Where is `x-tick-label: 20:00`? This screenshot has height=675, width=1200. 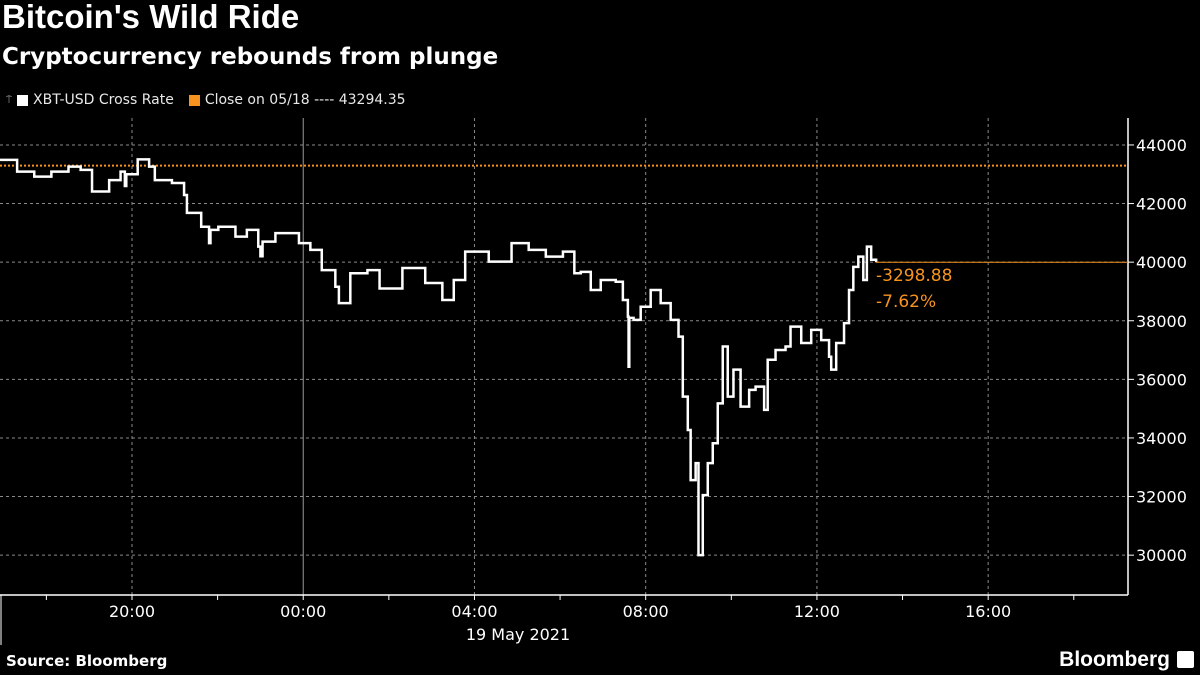
x-tick-label: 20:00 is located at coordinates (132, 611).